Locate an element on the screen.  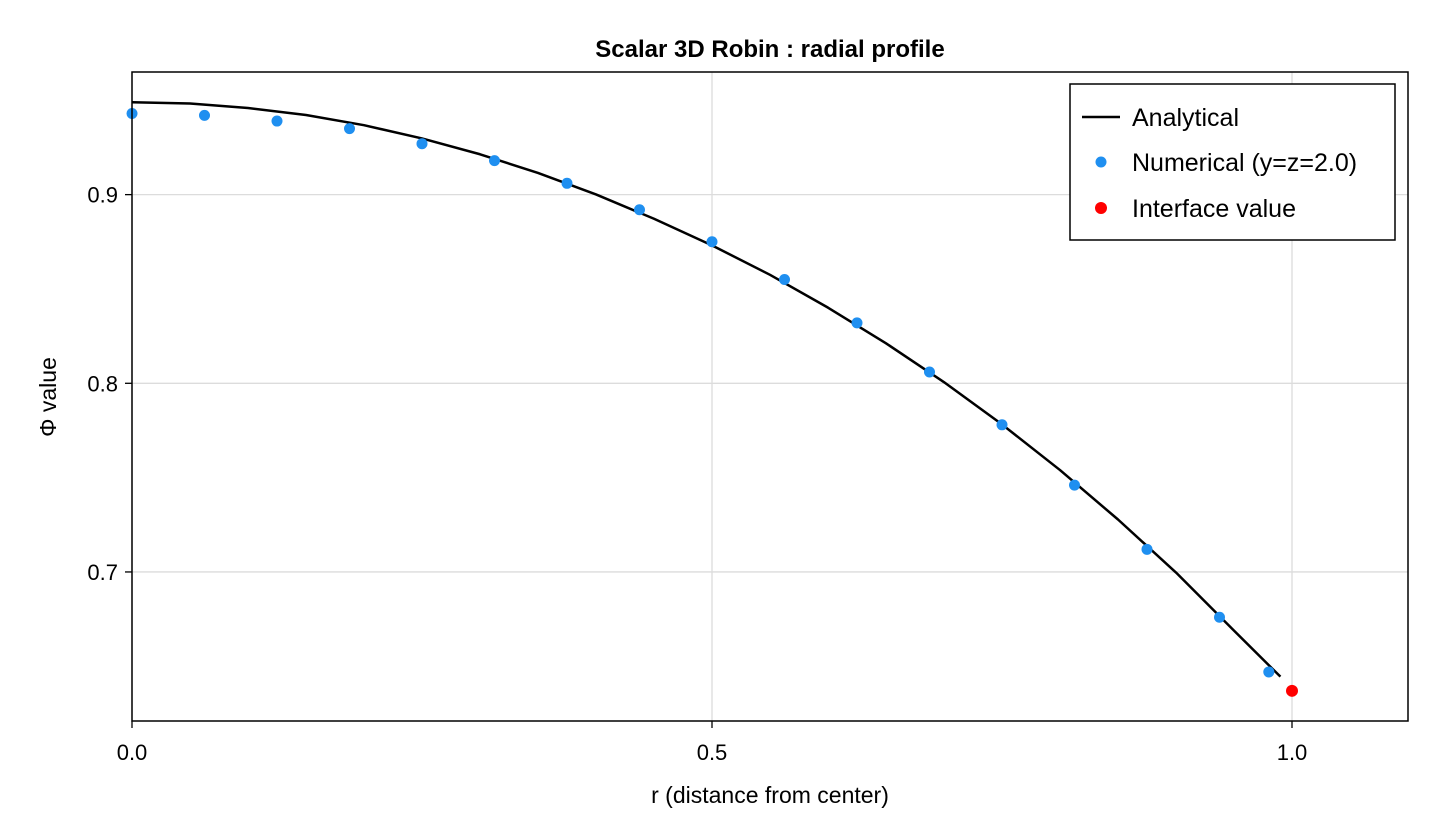
y-axis-label: Φ value is located at coordinates (48, 397).